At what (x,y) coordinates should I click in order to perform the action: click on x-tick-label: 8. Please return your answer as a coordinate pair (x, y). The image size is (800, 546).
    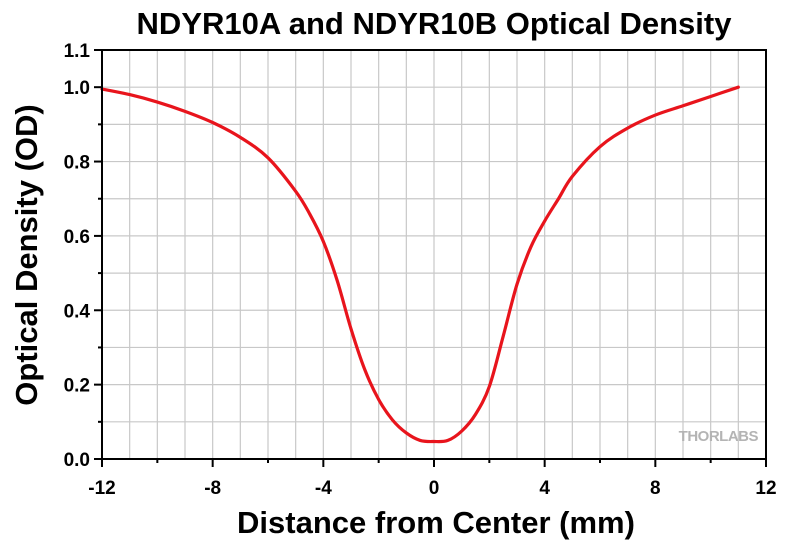
    Looking at the image, I should click on (655, 488).